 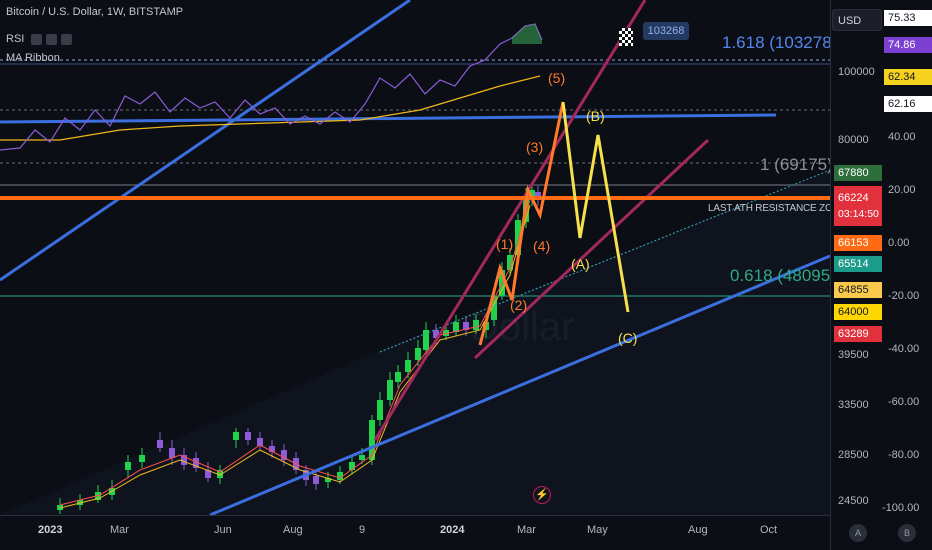 I want to click on rsi-tick: -20.00, so click(x=904, y=296).